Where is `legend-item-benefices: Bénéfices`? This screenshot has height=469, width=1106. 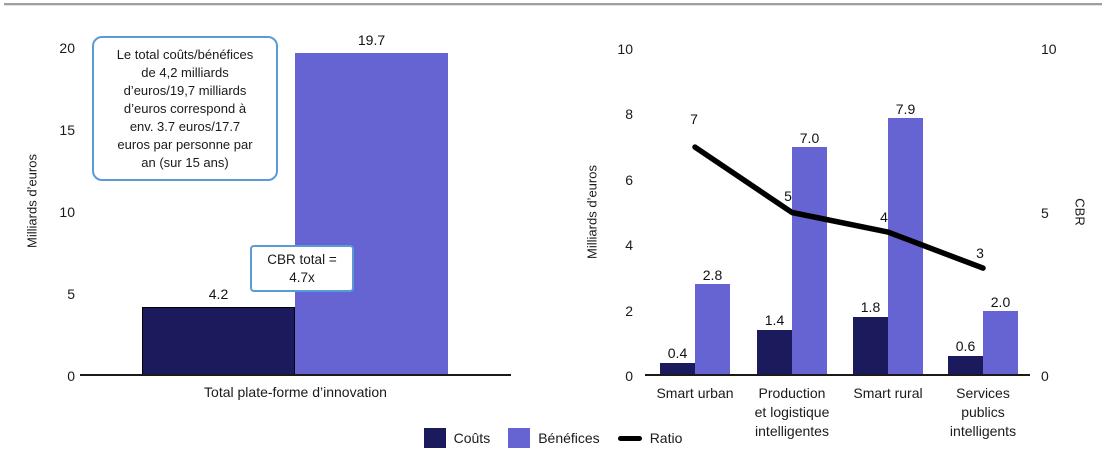 legend-item-benefices: Bénéfices is located at coordinates (554, 438).